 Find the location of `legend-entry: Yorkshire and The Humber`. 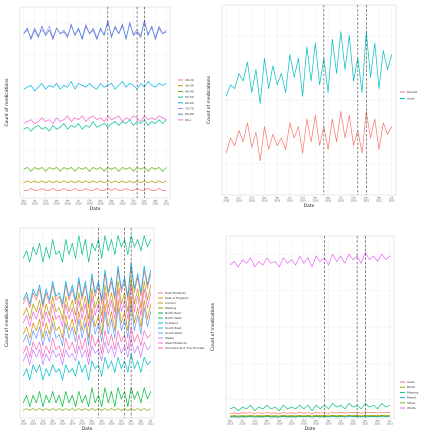

legend-entry: Yorkshire and The Humber is located at coordinates (185, 348).